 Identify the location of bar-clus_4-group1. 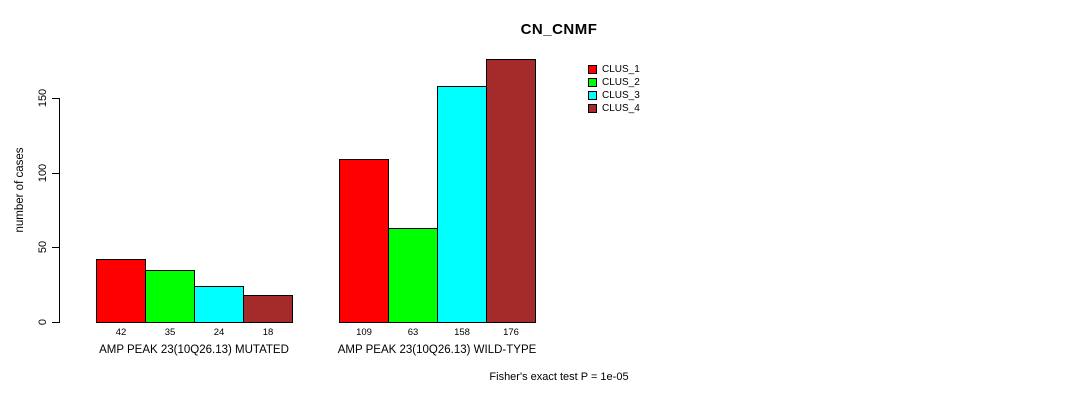
(268, 309).